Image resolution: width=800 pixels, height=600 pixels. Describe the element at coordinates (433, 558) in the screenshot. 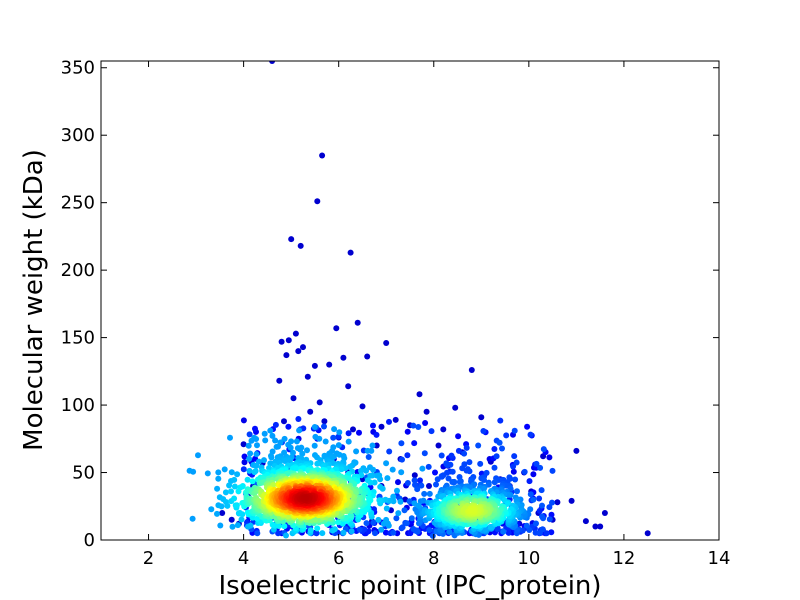

I see `x-tick-label: 8` at that location.